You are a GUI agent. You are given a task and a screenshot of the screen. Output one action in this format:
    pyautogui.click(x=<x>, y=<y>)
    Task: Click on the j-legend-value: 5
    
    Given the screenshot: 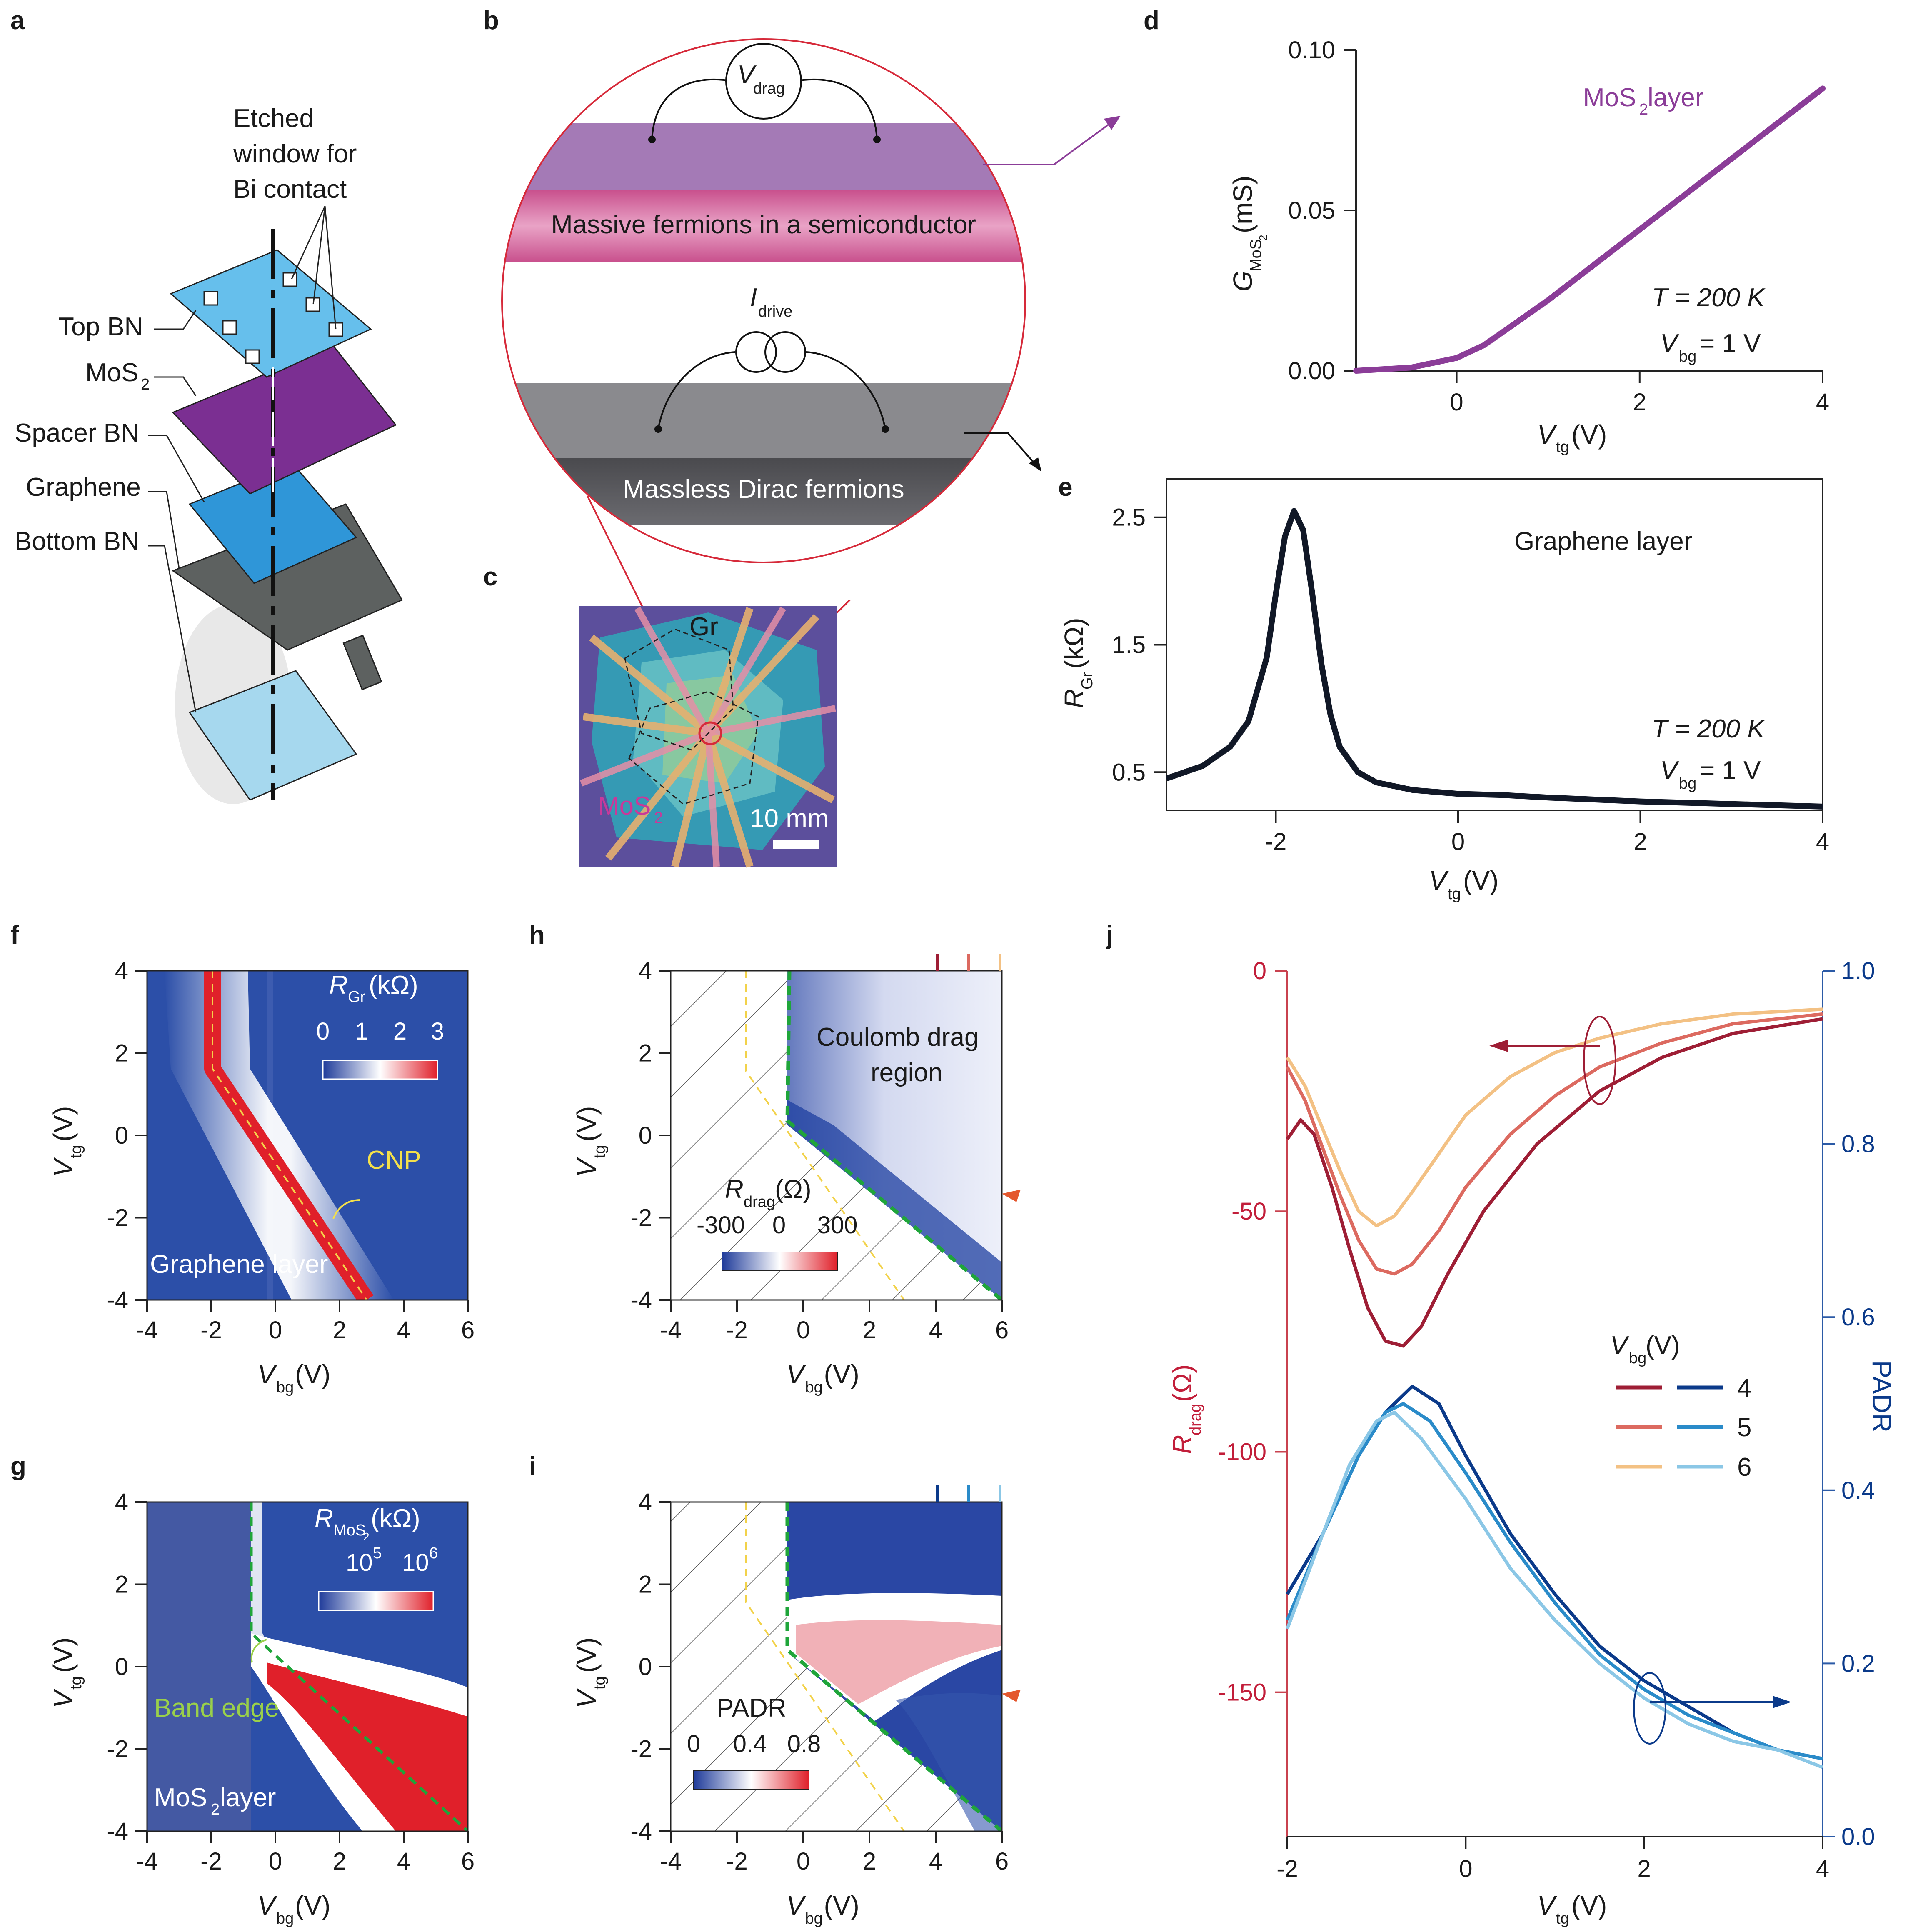 What is the action you would take?
    pyautogui.click(x=1744, y=1427)
    